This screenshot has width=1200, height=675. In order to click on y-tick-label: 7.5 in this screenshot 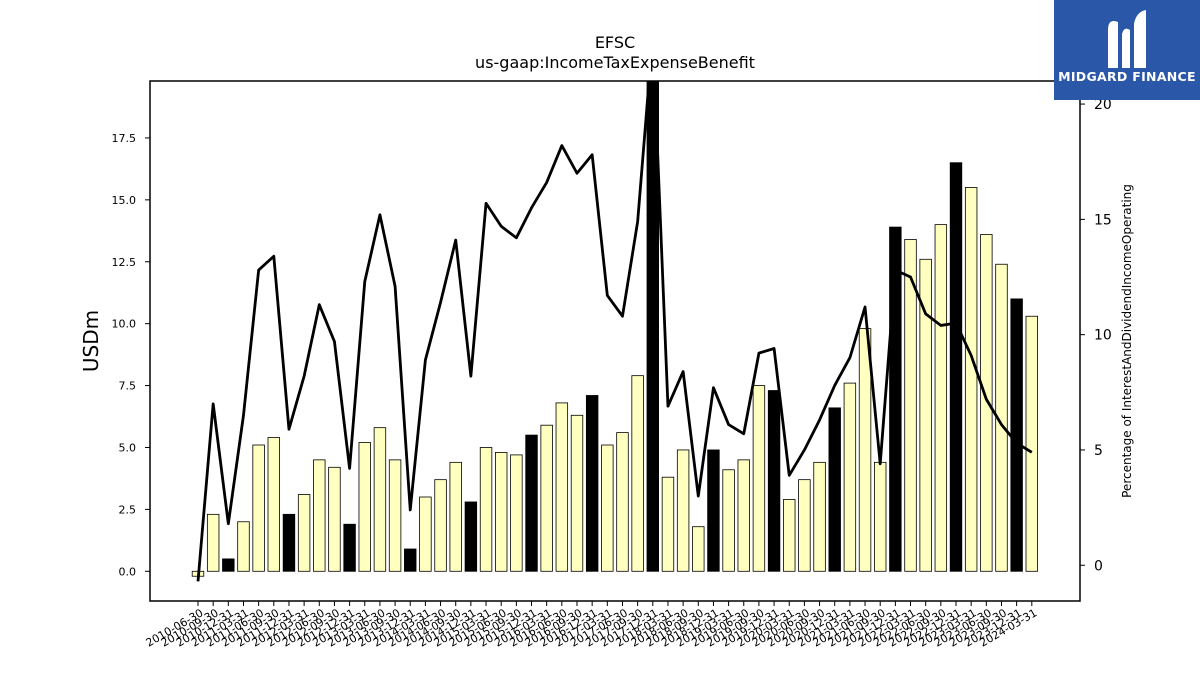, I will do `click(128, 386)`.